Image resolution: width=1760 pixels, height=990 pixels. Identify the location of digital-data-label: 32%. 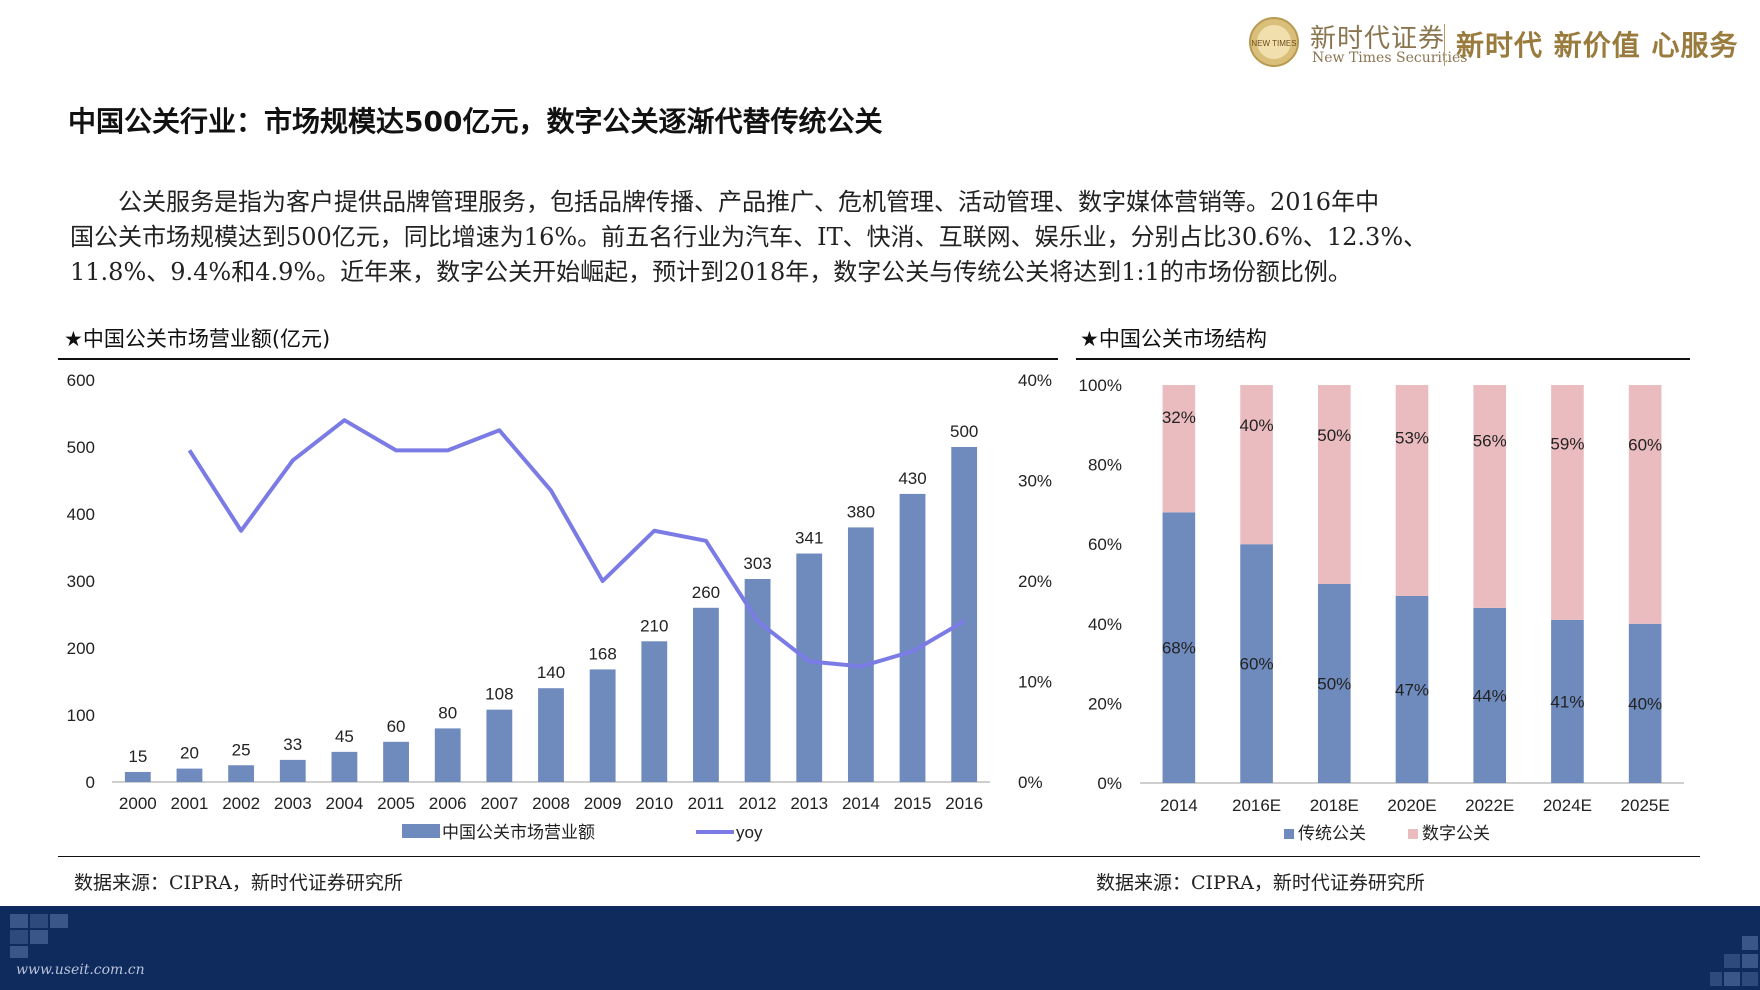
(1179, 417).